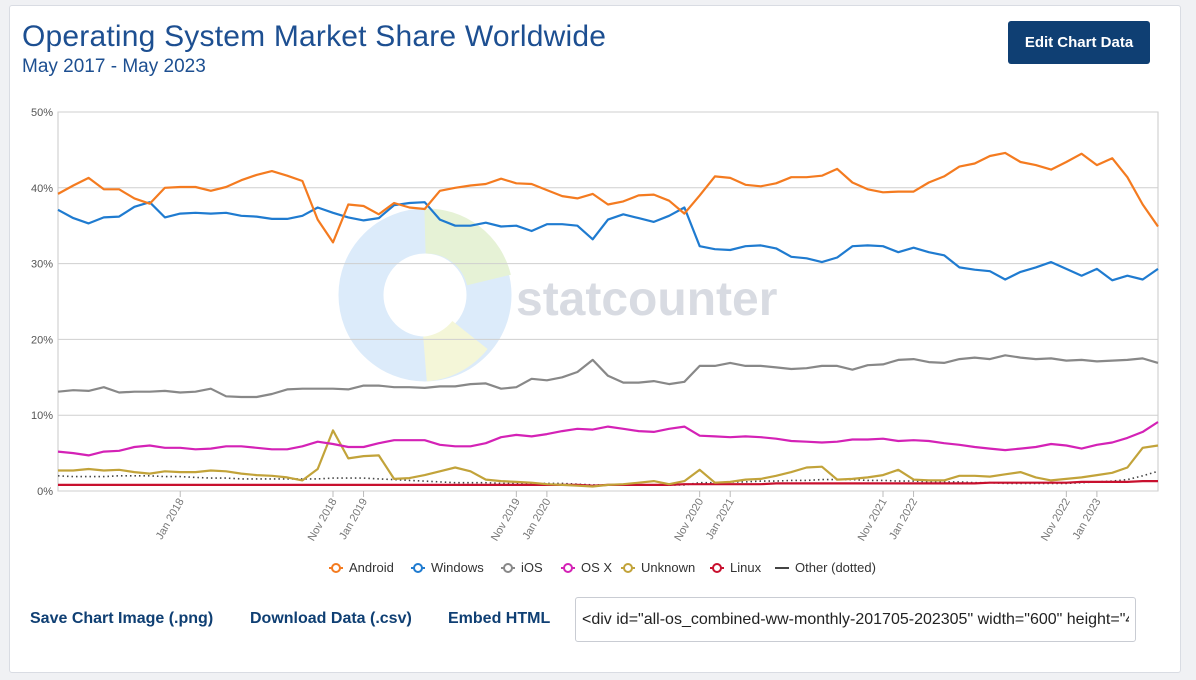  I want to click on legend-item-unknown: Unknown, so click(658, 567).